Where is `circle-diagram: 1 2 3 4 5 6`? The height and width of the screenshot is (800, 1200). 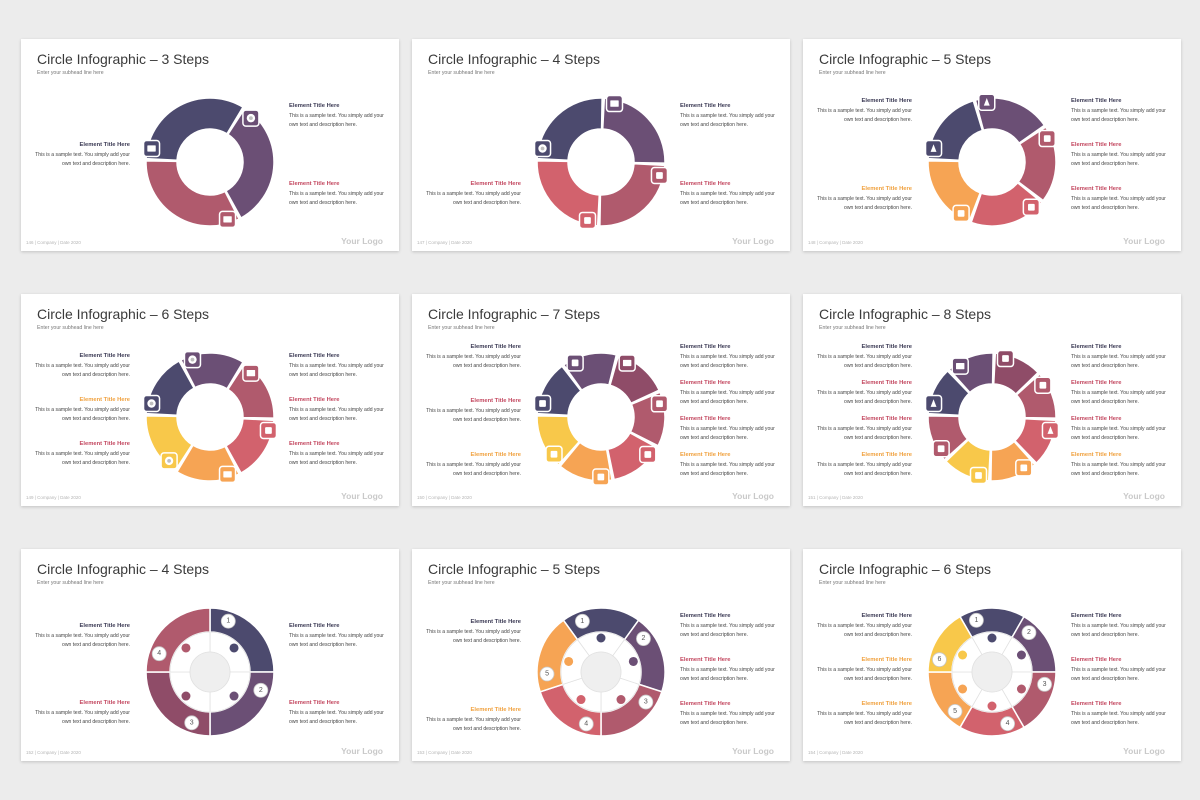
circle-diagram: 1 2 3 4 5 6 is located at coordinates (992, 672).